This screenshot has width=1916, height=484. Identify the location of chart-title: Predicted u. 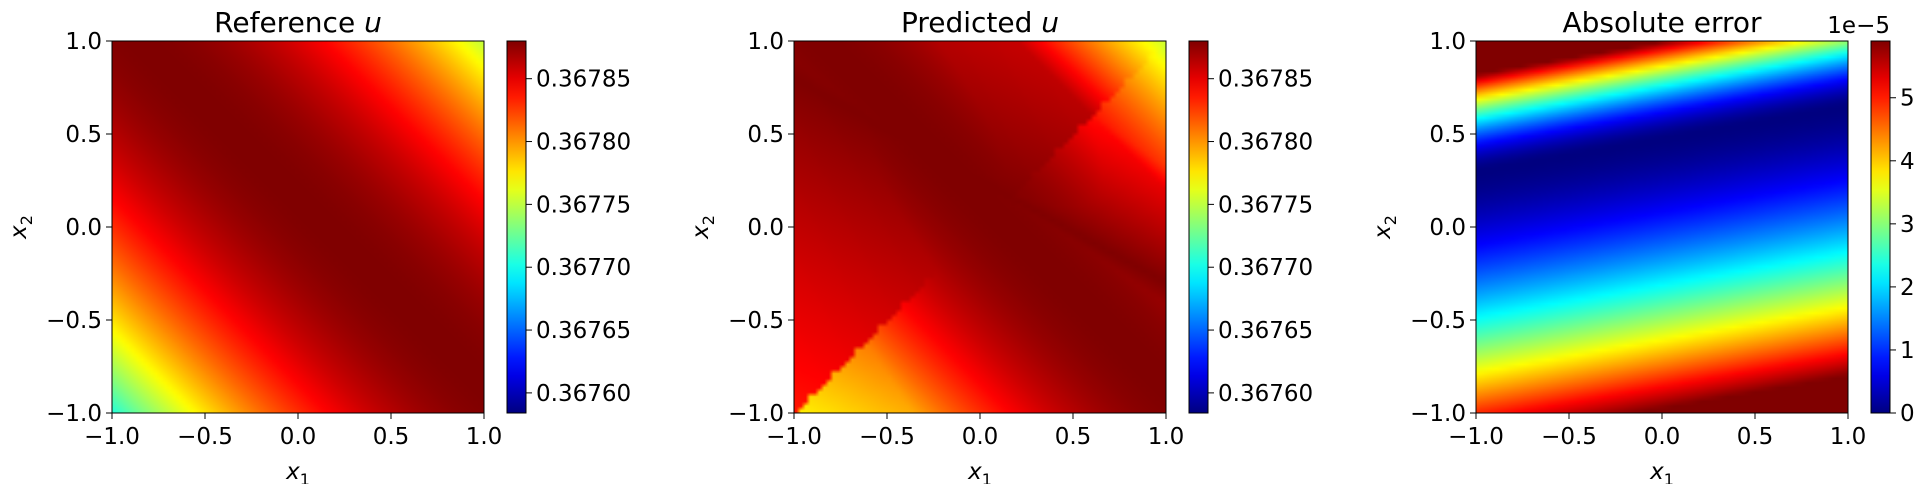
(980, 22).